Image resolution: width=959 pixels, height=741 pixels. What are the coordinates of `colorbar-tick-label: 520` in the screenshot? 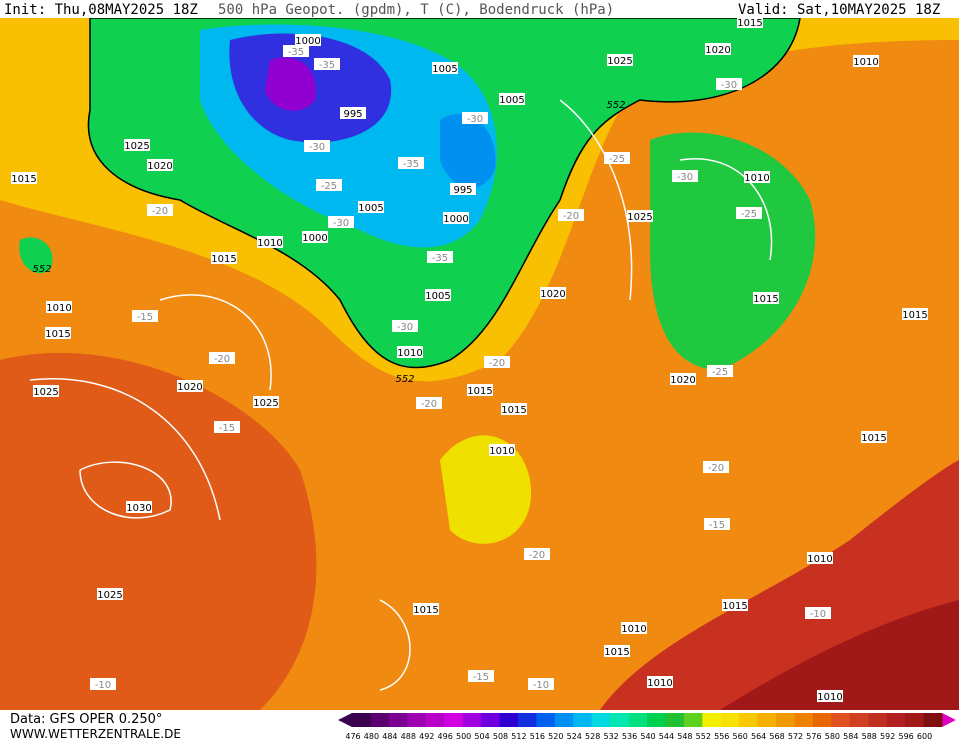 It's located at (555, 736).